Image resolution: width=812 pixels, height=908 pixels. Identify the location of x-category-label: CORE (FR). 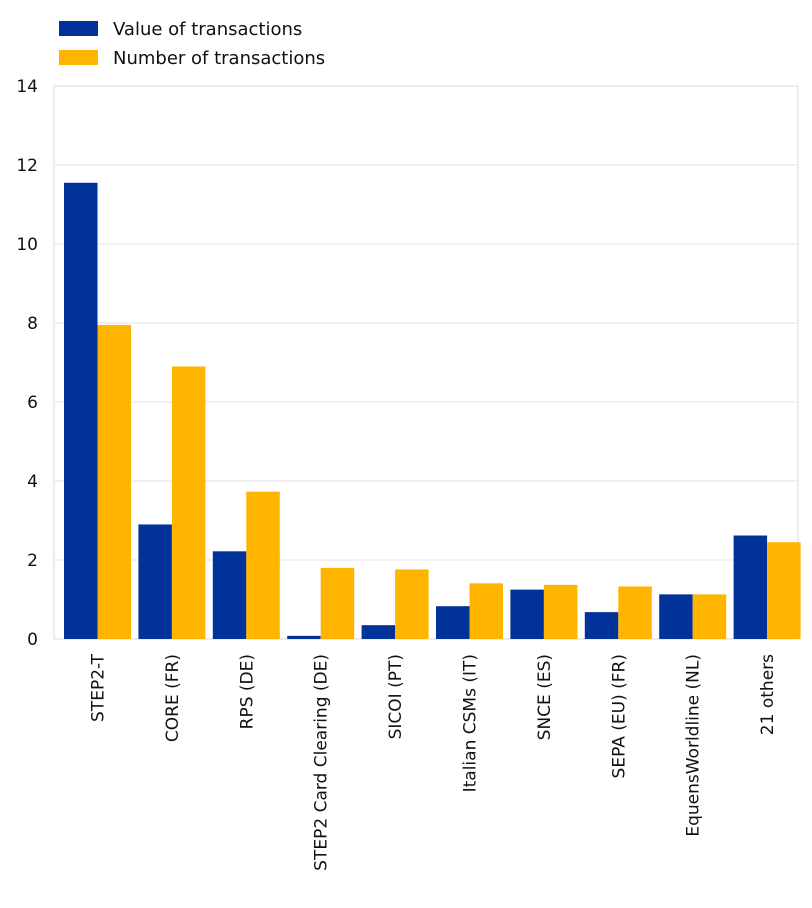
(173, 698).